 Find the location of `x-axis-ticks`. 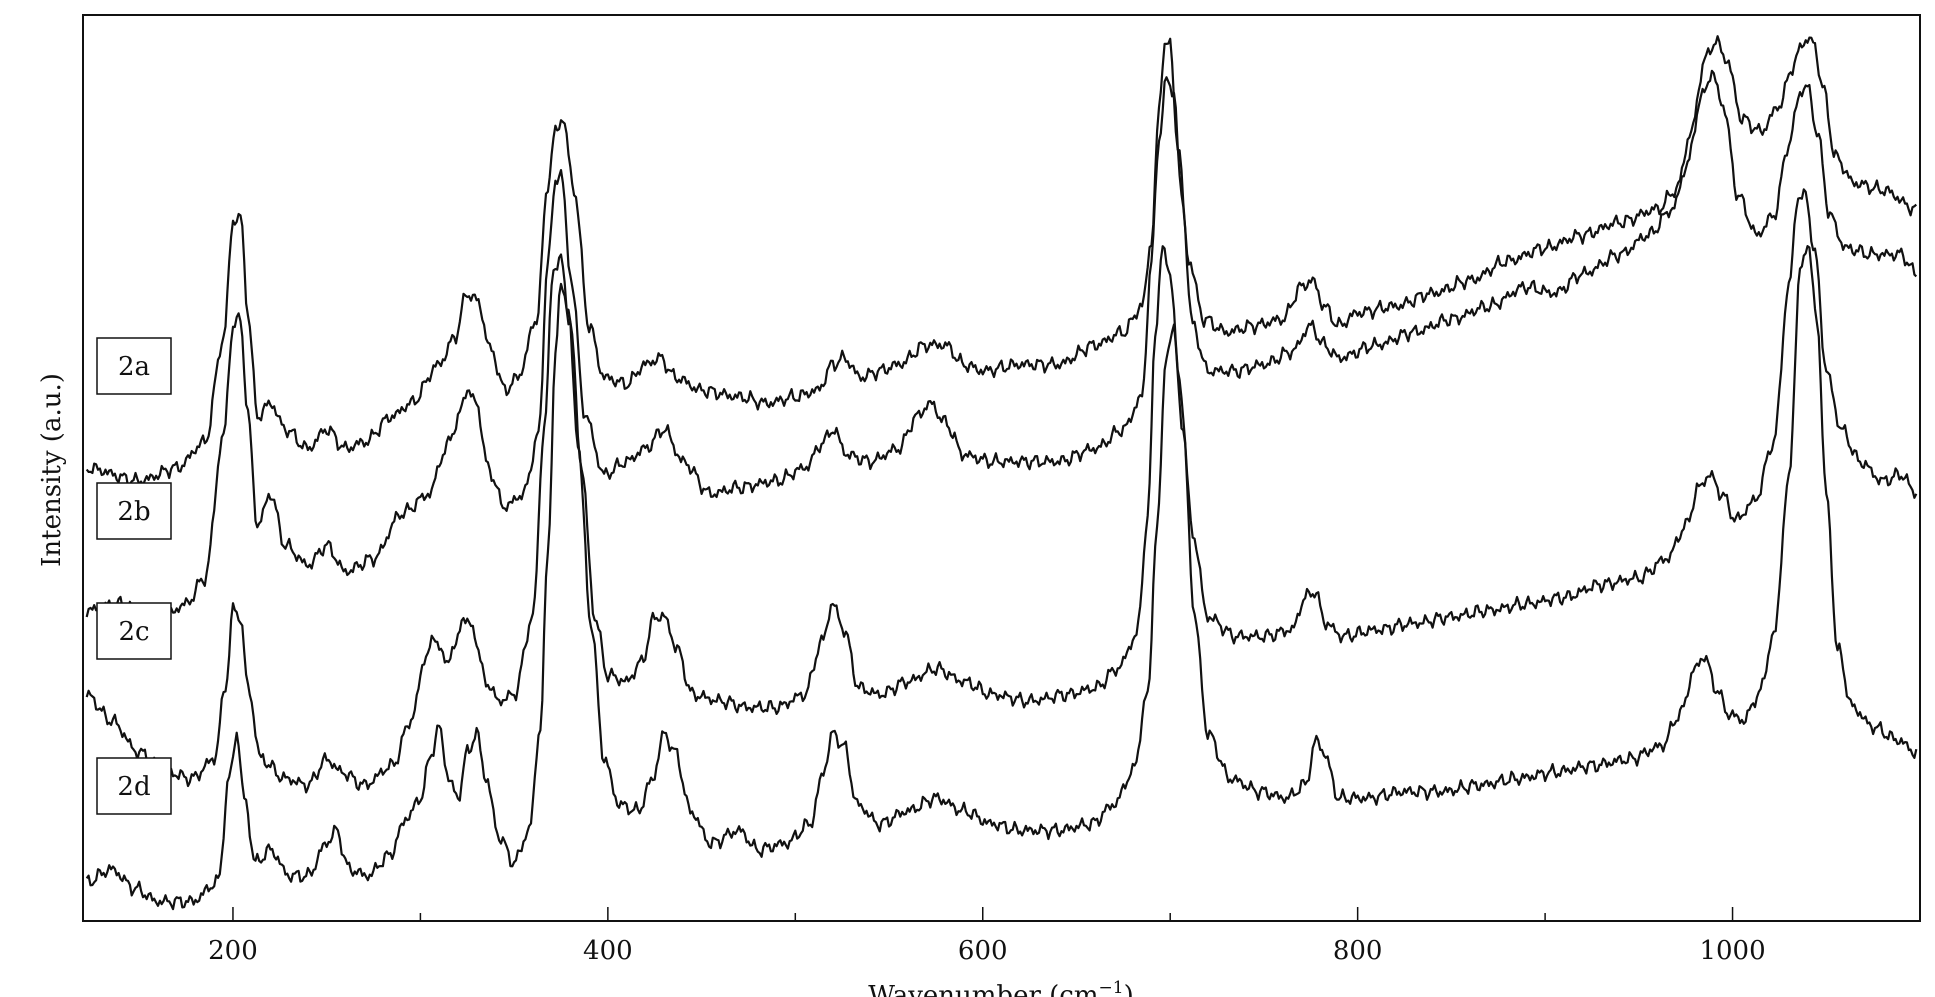

x-axis-ticks is located at coordinates (983, 914).